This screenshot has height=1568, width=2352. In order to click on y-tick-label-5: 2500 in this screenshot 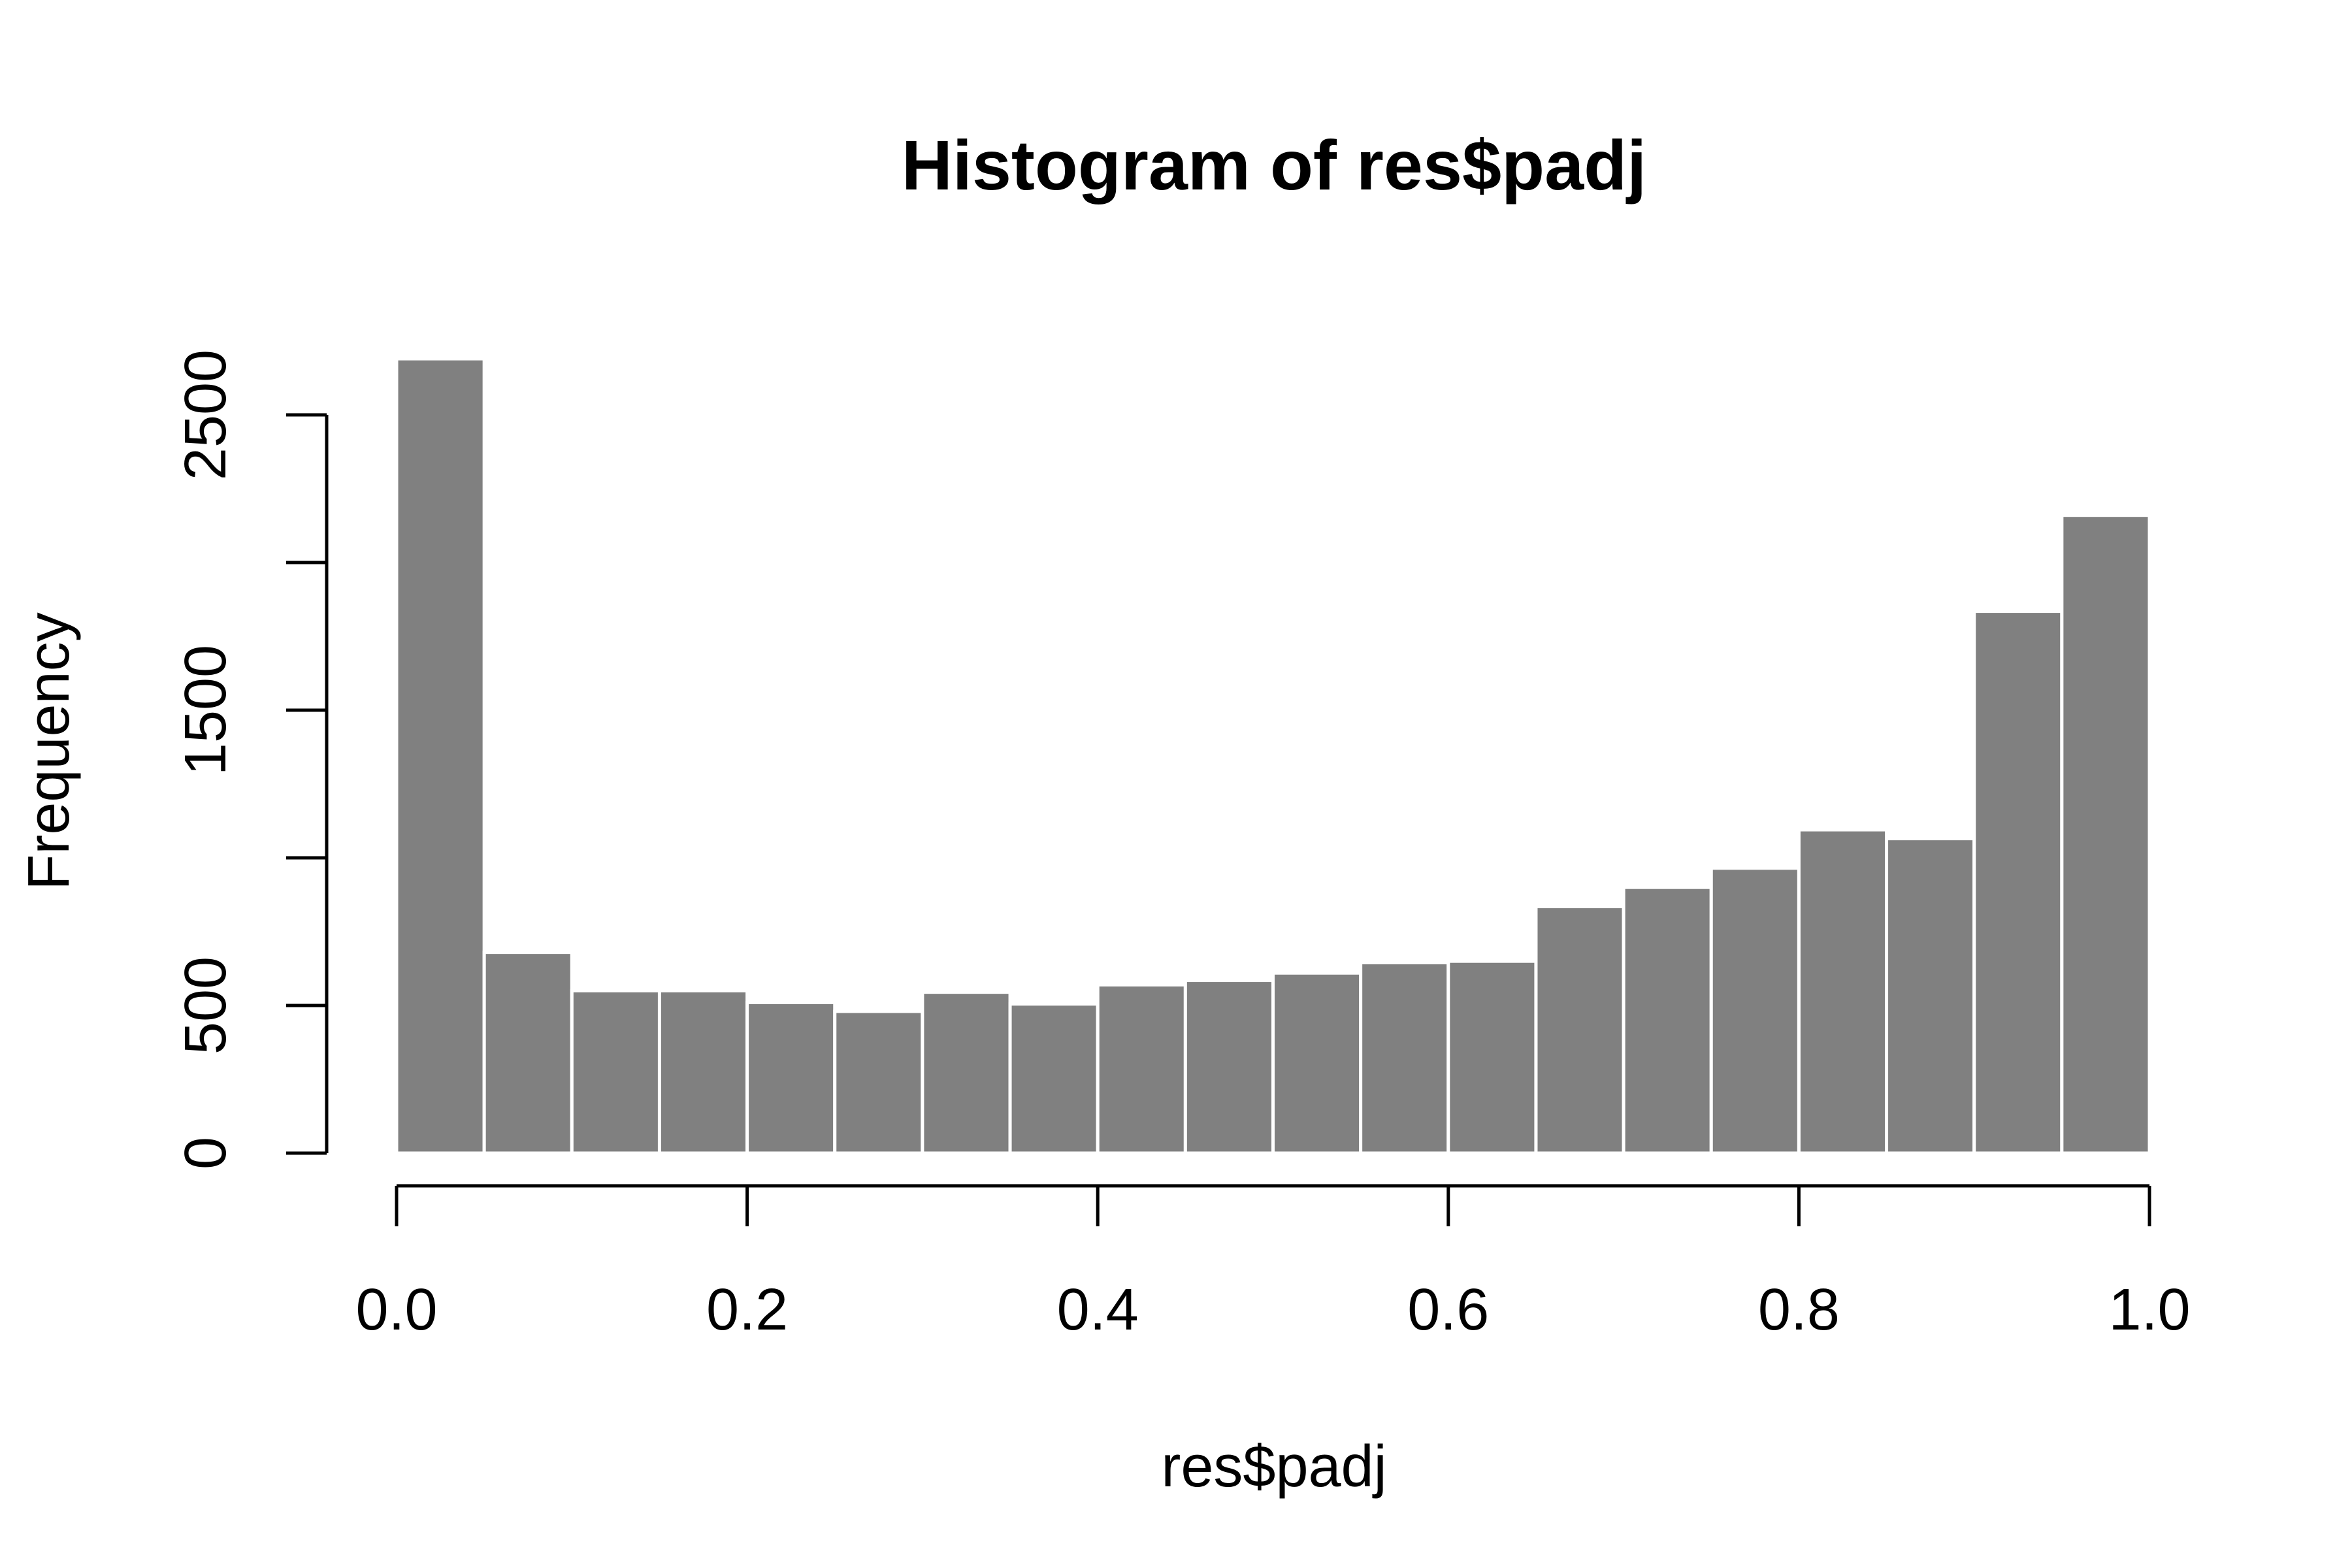, I will do `click(205, 415)`.